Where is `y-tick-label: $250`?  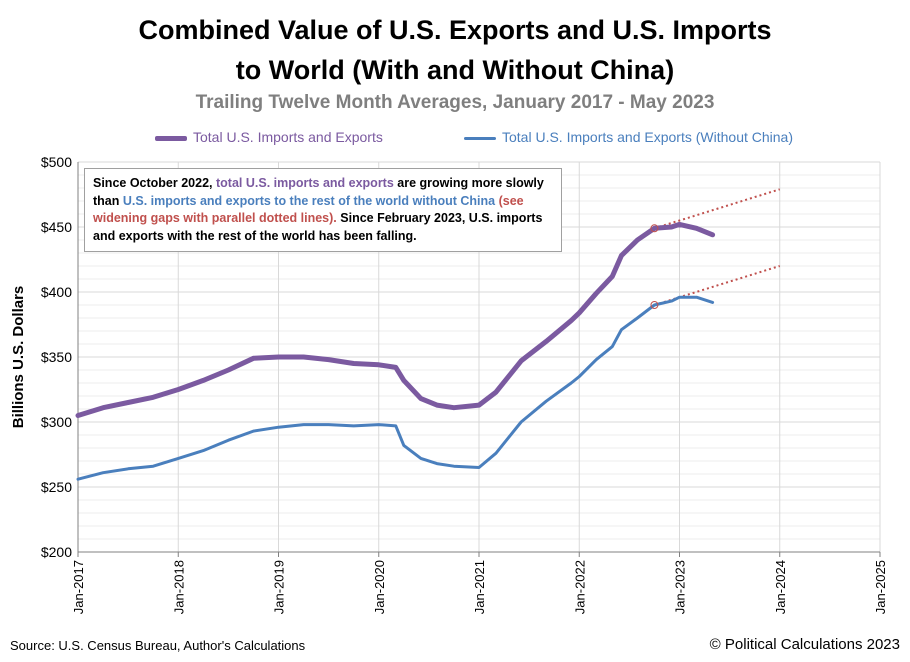 y-tick-label: $250 is located at coordinates (56, 487).